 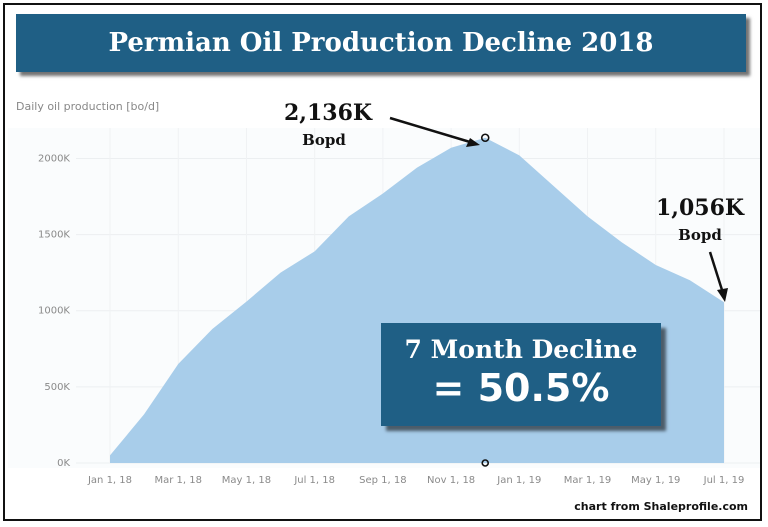 What do you see at coordinates (178, 480) in the screenshot?
I see `x-tick-label: Mar 1, 18` at bounding box center [178, 480].